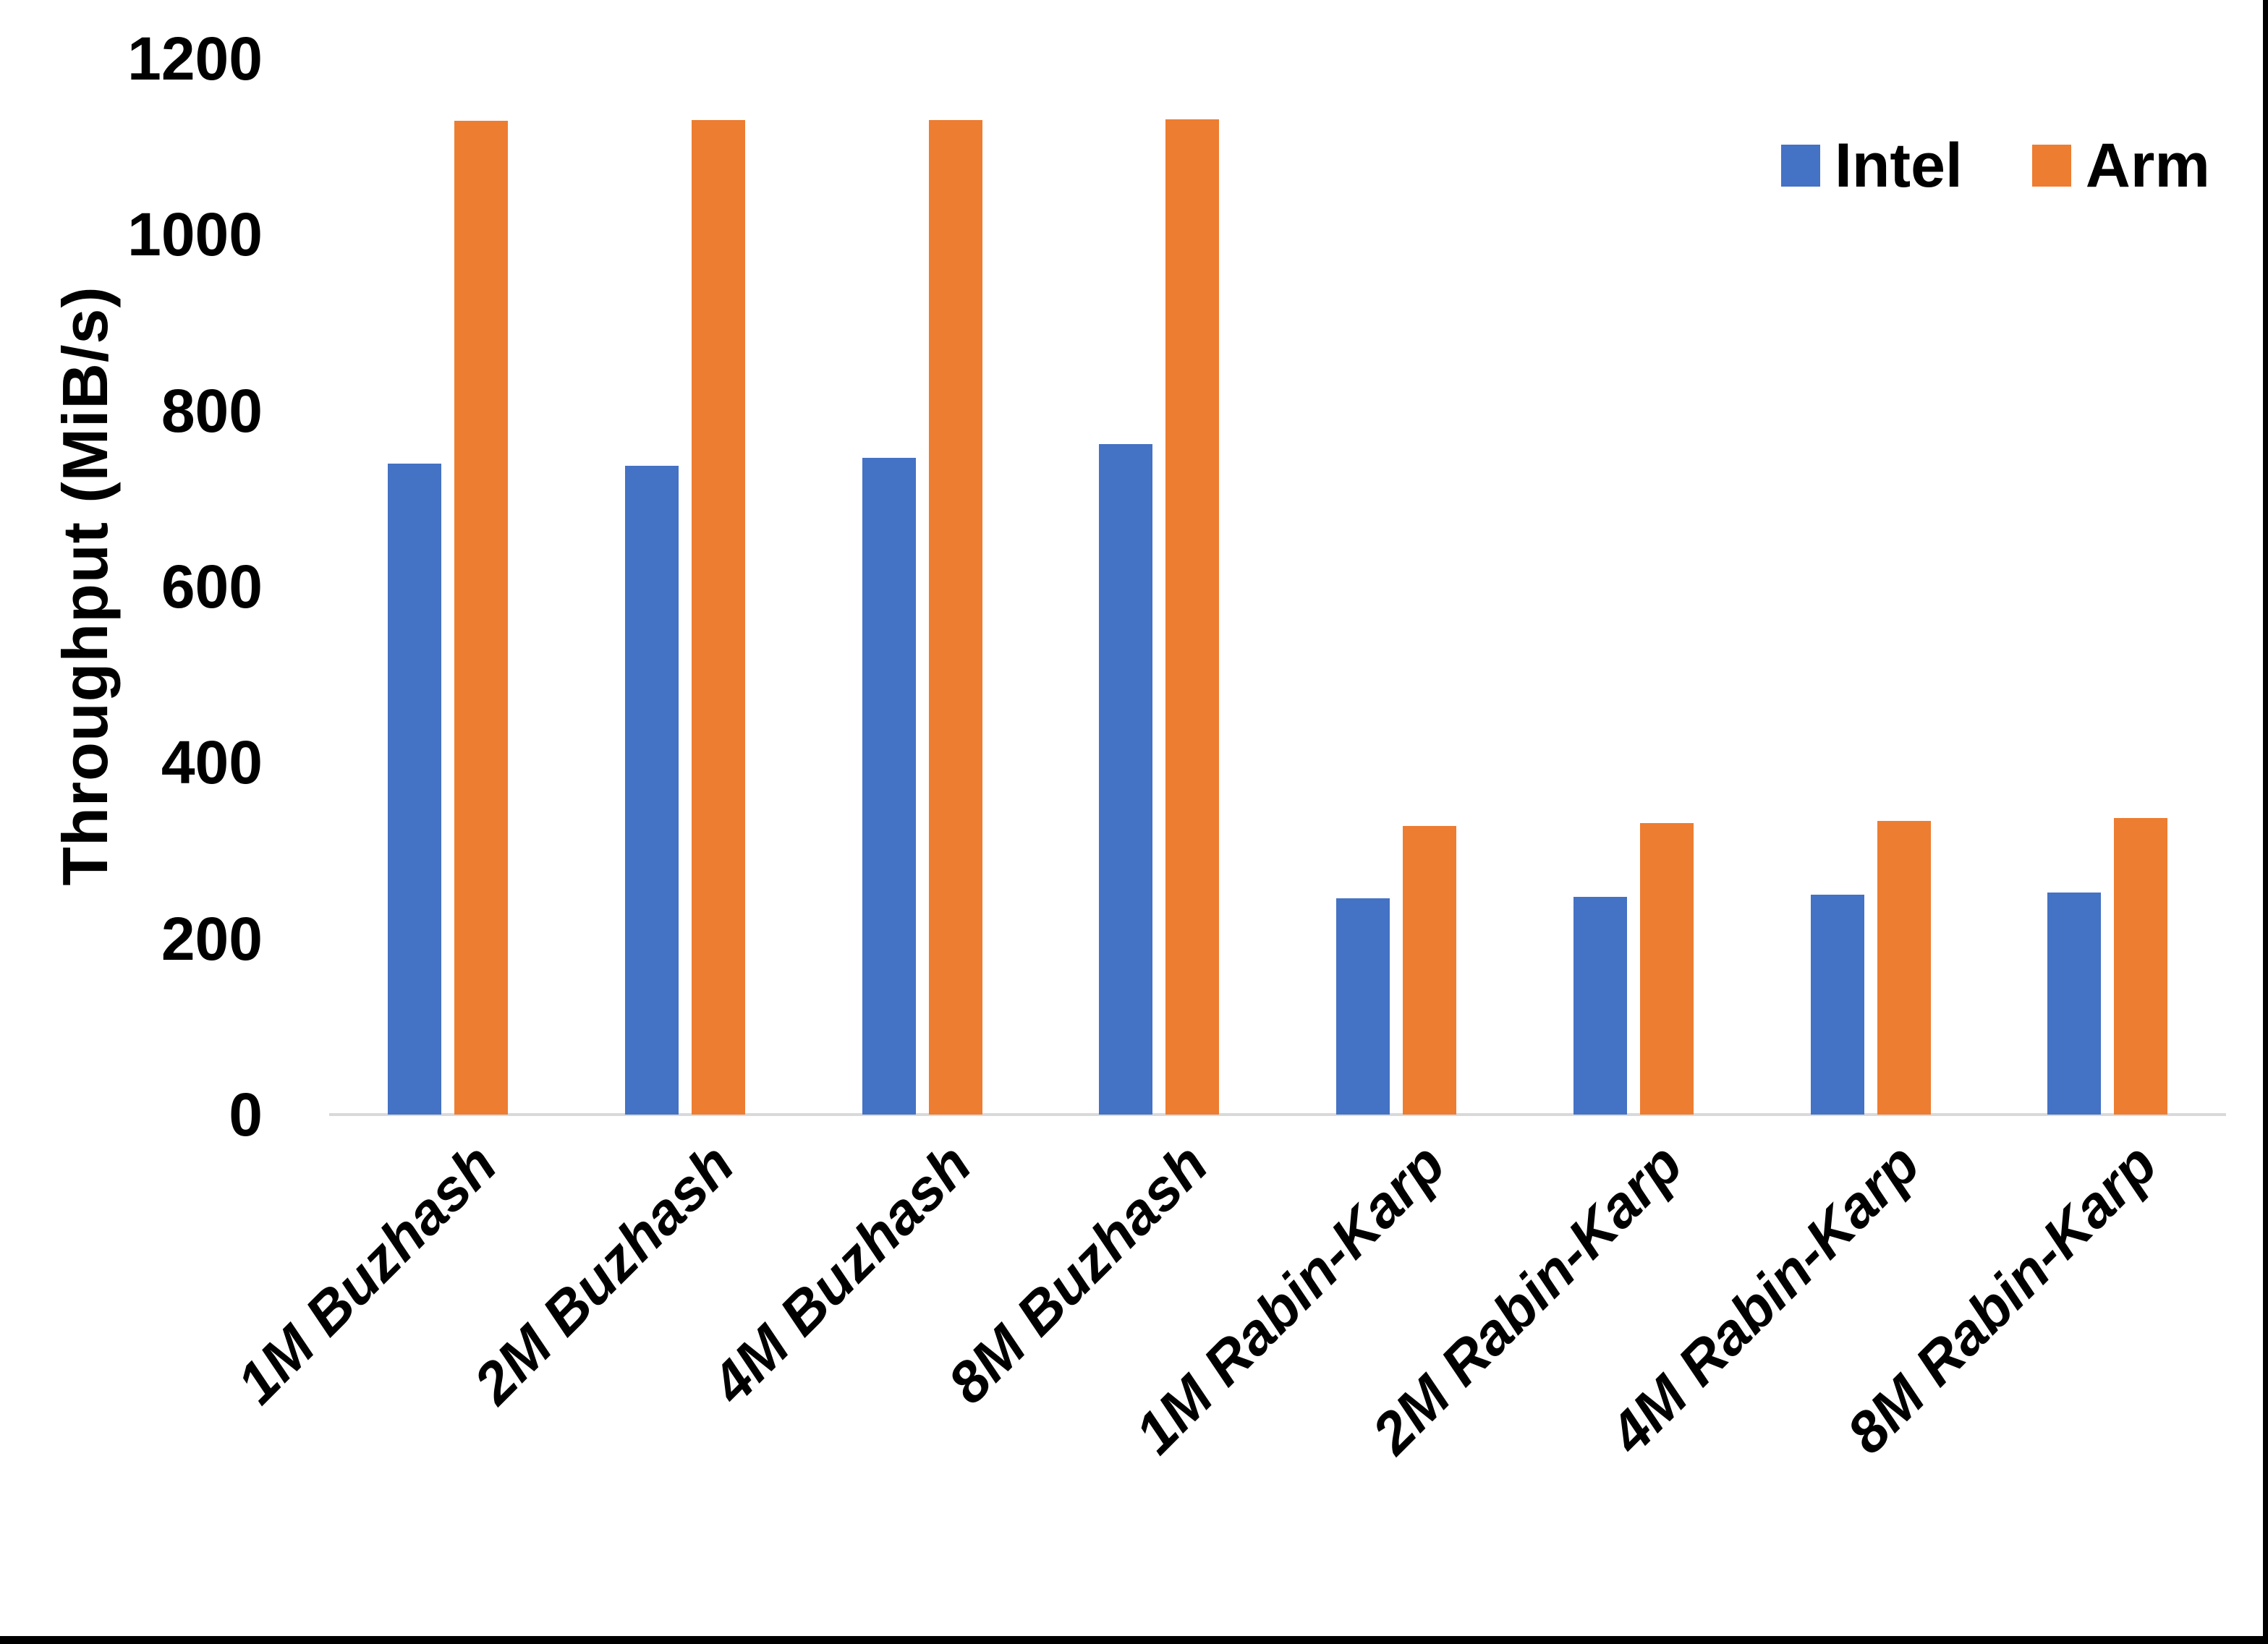 The image size is (2268, 1644). I want to click on legend-item-arm: Arm, so click(2120, 165).